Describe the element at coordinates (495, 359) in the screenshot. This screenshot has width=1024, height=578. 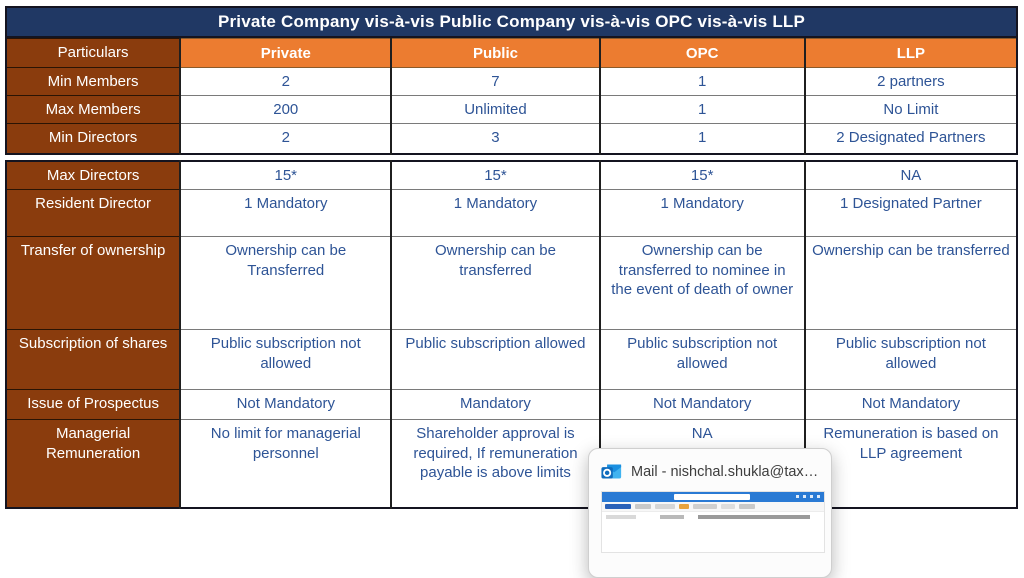
I see `table-cell: Public subscription allowed` at that location.